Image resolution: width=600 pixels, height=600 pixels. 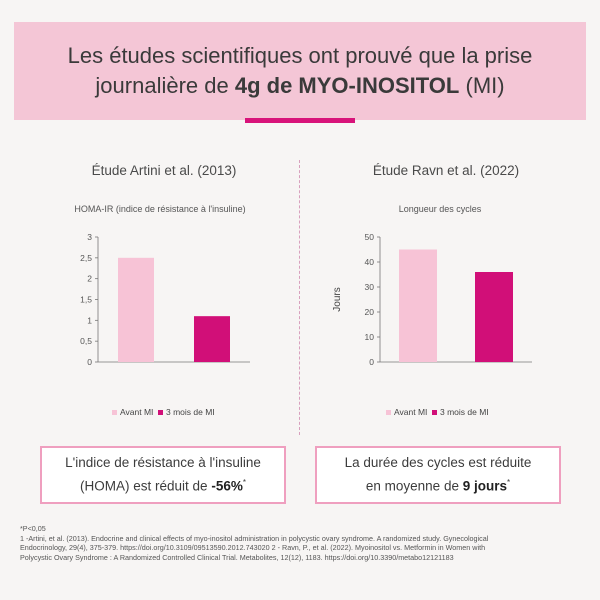 What do you see at coordinates (227, 486) in the screenshot?
I see `left-result-value: -56%` at bounding box center [227, 486].